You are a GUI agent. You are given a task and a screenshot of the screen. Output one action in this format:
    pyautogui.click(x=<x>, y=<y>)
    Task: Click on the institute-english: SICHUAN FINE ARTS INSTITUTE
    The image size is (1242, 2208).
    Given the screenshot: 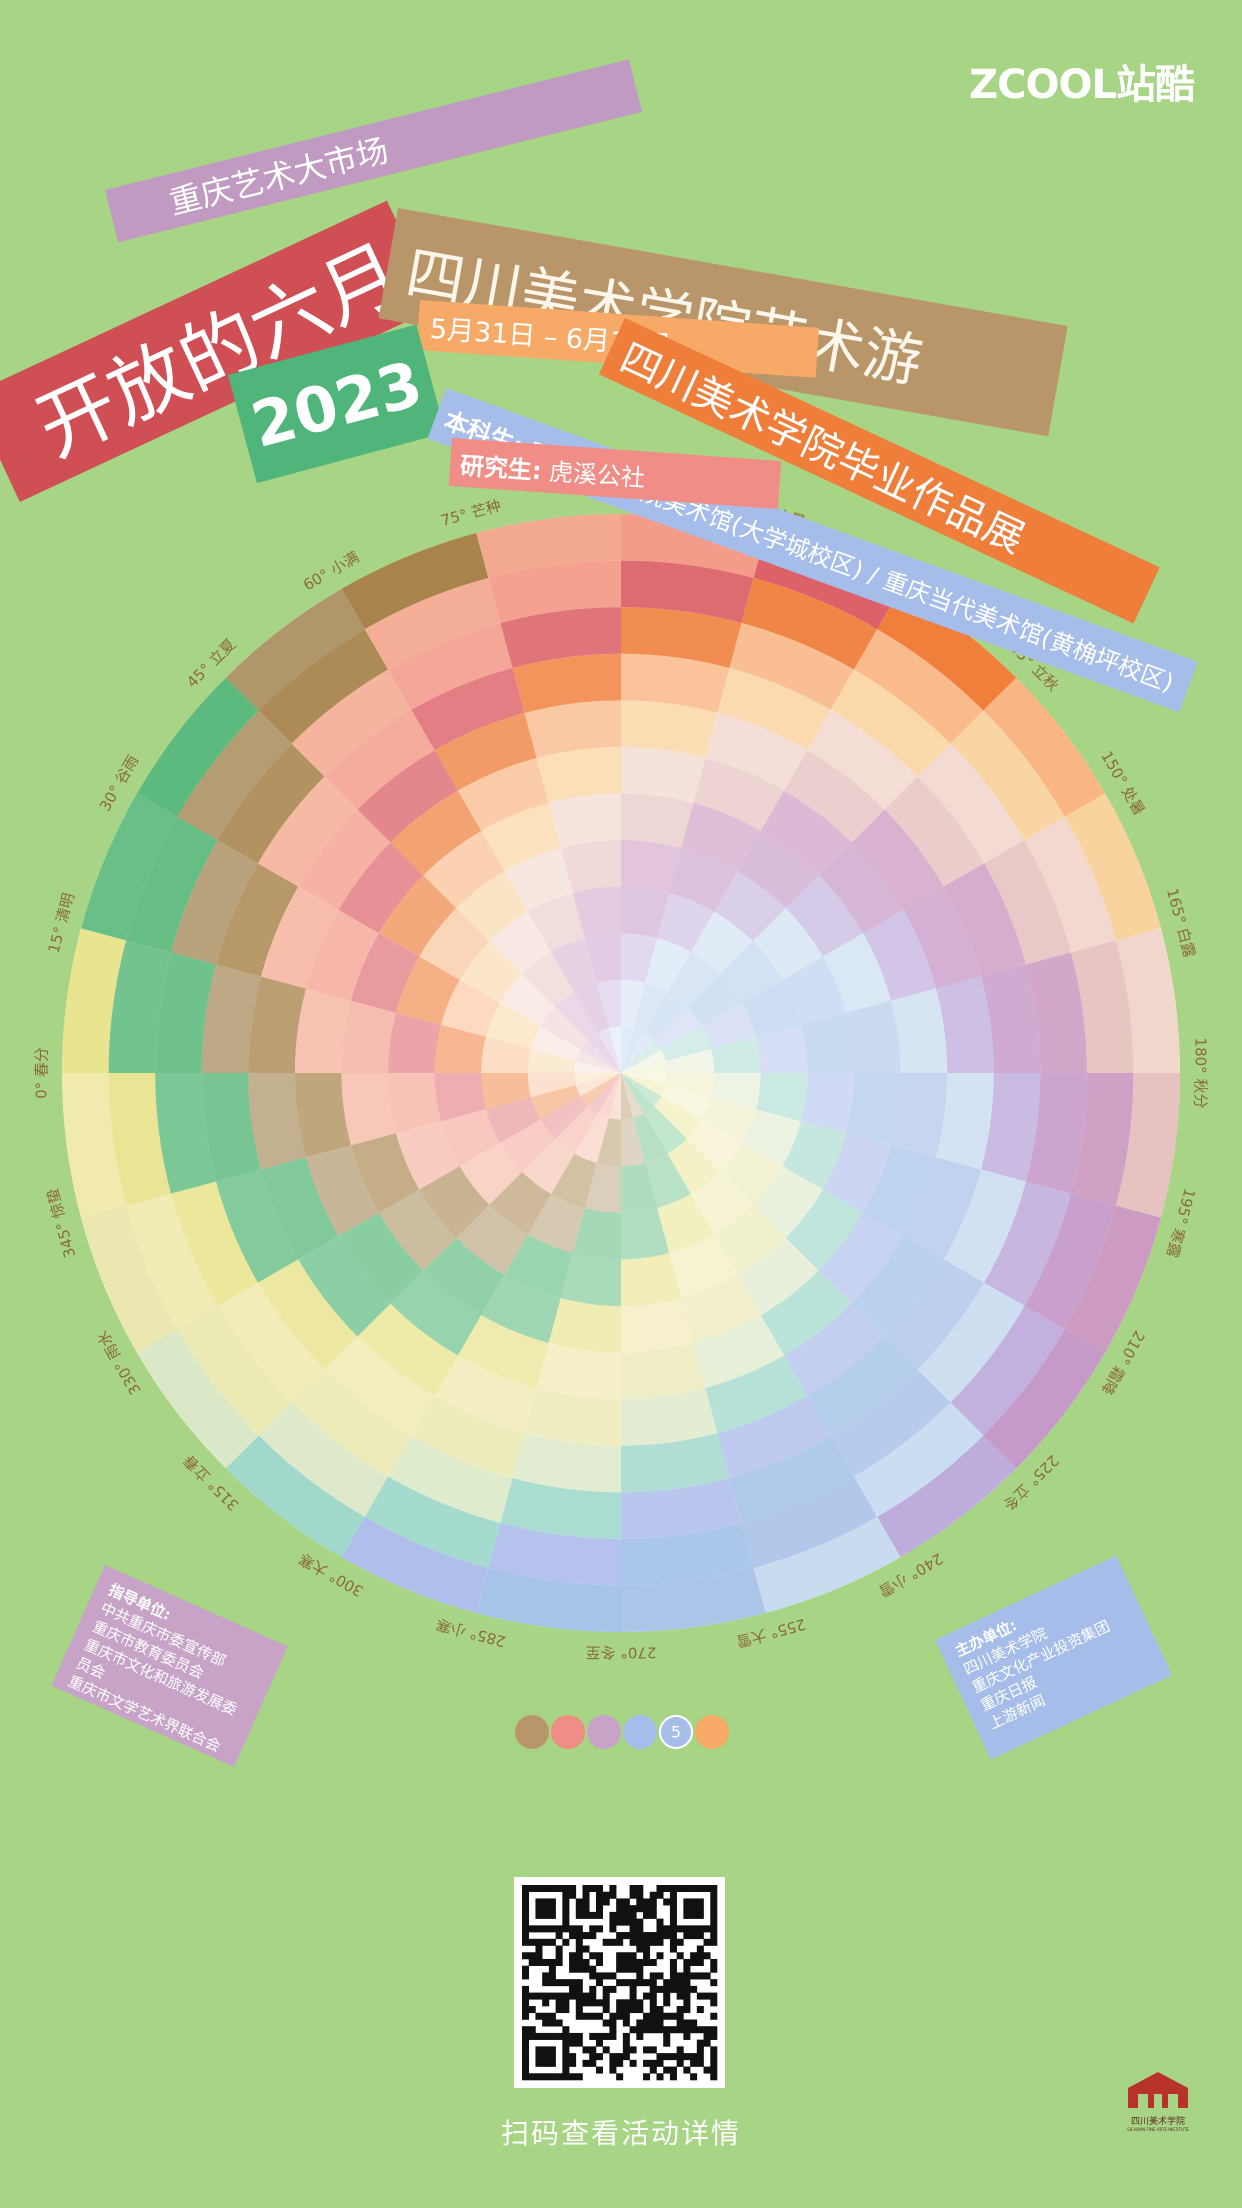 What is the action you would take?
    pyautogui.click(x=1158, y=2129)
    